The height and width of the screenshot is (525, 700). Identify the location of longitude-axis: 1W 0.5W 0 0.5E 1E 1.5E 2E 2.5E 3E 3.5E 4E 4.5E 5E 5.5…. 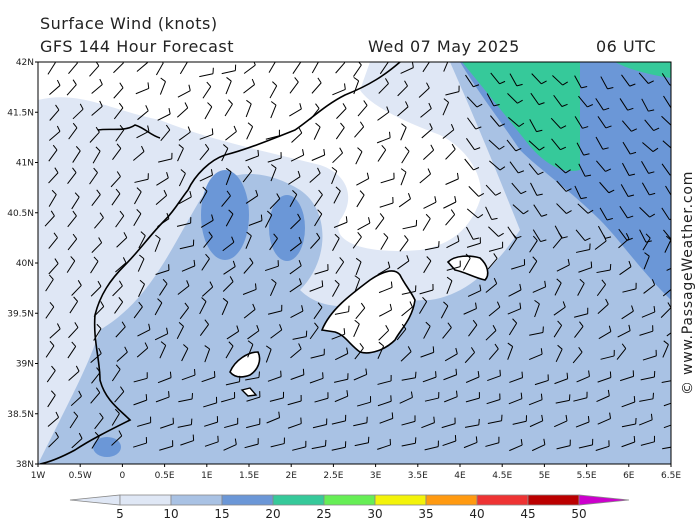
(356, 472).